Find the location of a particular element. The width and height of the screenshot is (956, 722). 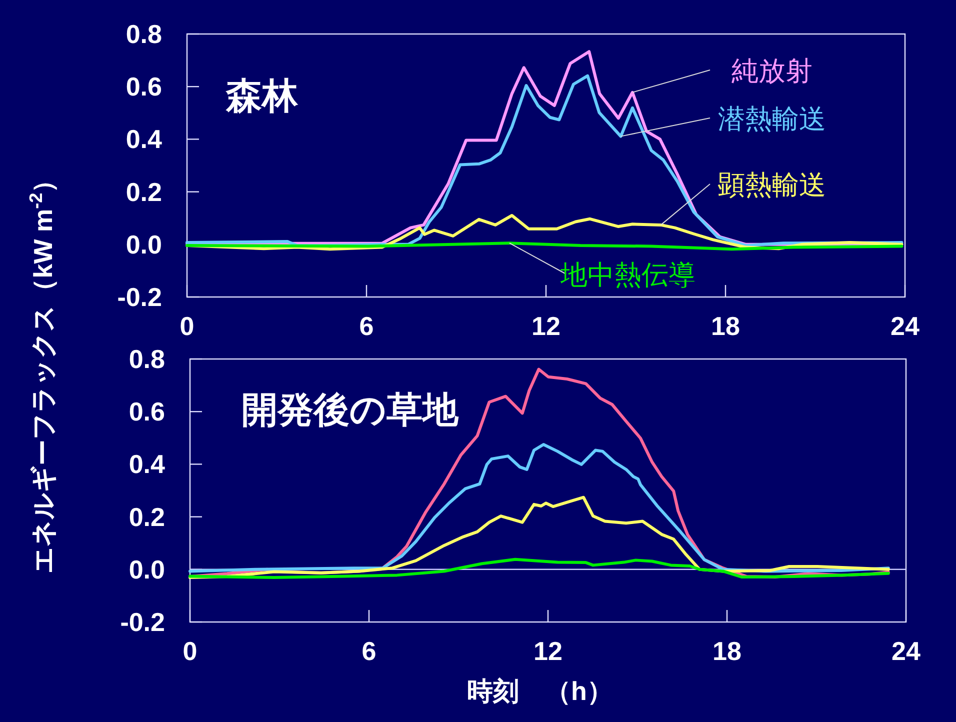

text: 森林 is located at coordinates (262, 95).